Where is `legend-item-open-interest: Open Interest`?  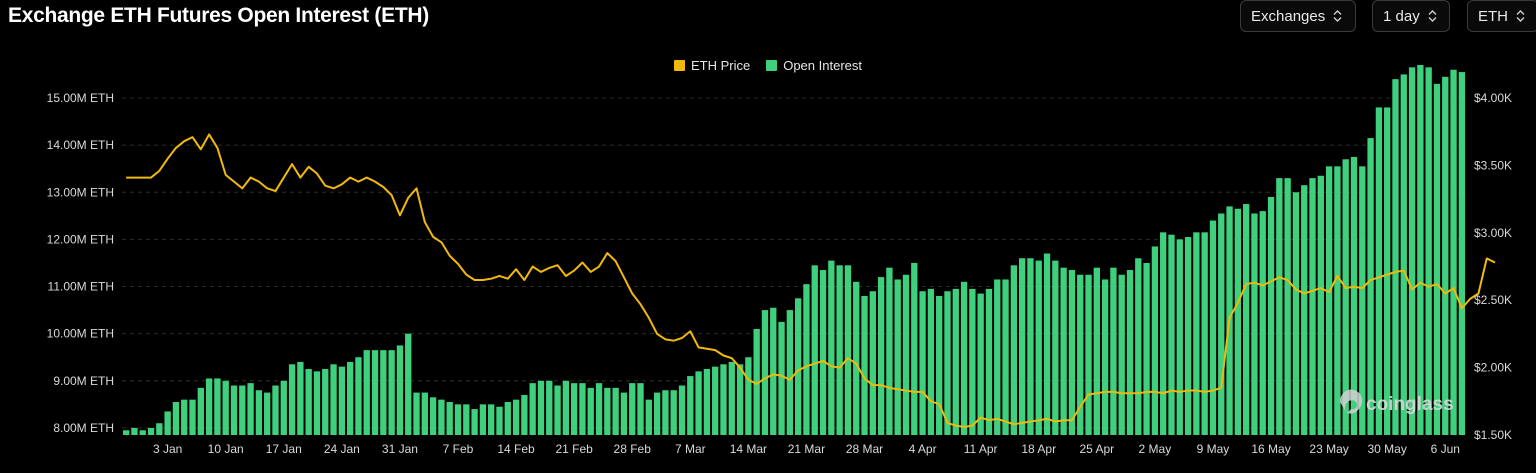
legend-item-open-interest: Open Interest is located at coordinates (814, 65).